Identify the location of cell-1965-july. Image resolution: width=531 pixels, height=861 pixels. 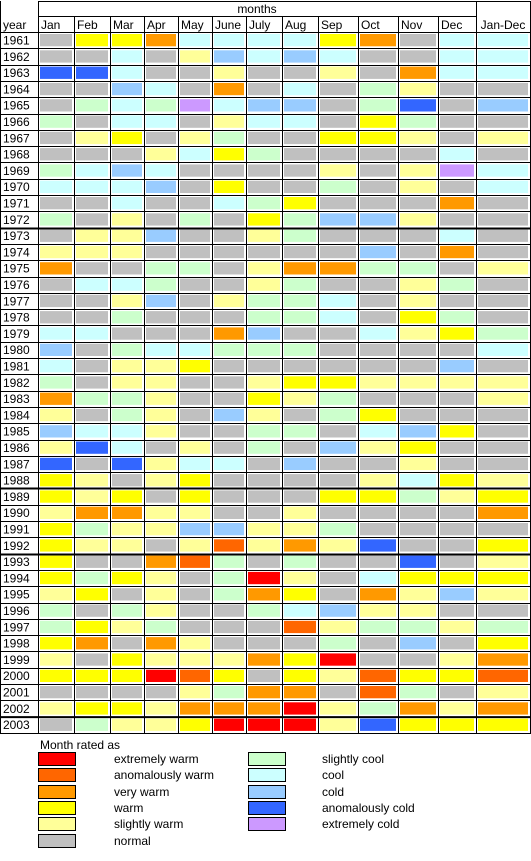
(264, 105).